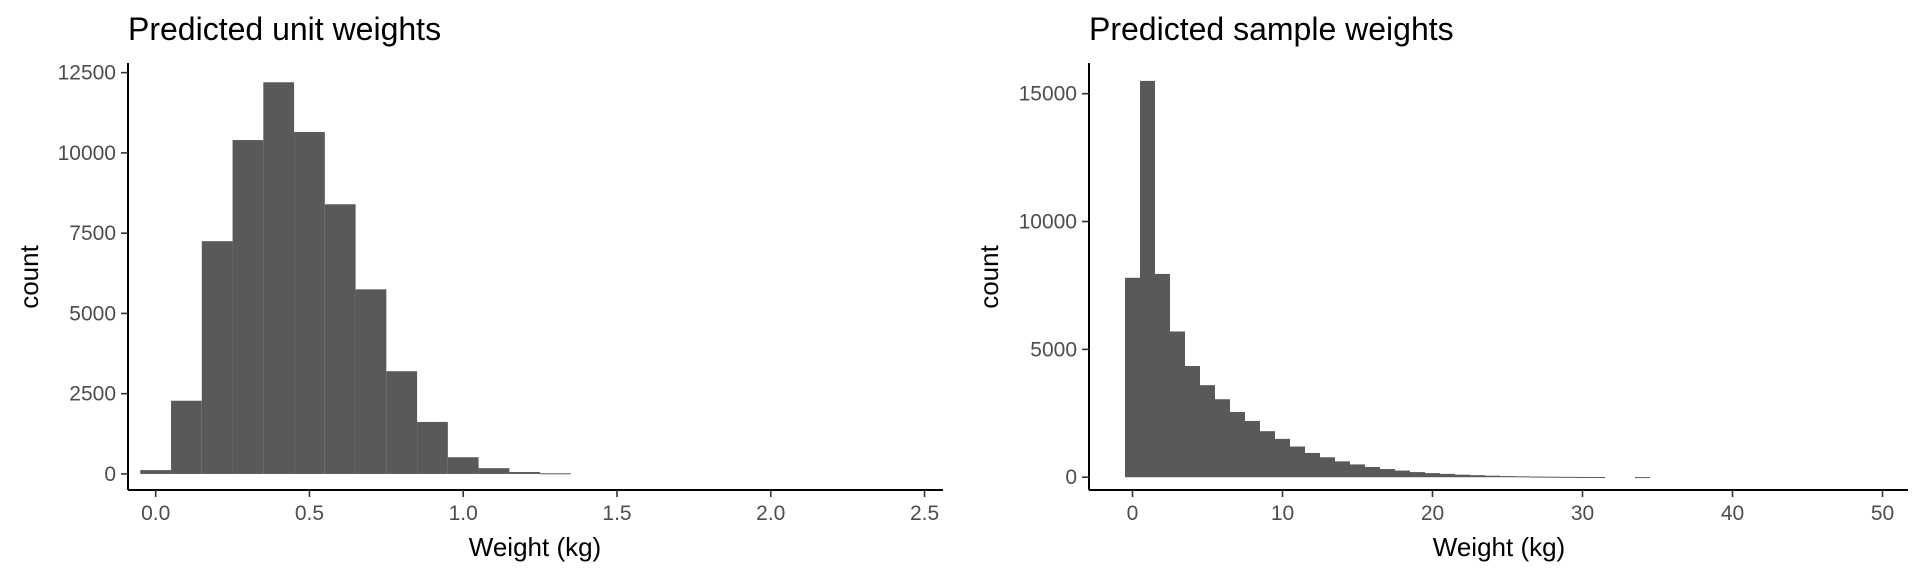  Describe the element at coordinates (309, 513) in the screenshot. I see `x-tick-label: 0.5` at that location.